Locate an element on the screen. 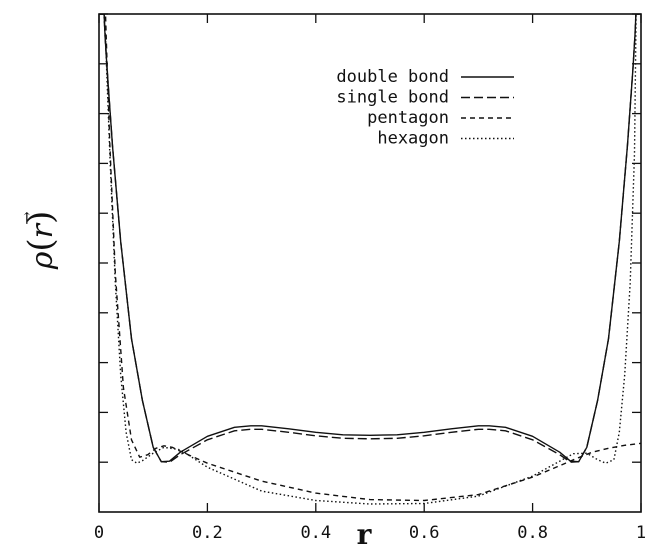  legend-label-double-bond: double bond is located at coordinates (392, 77).